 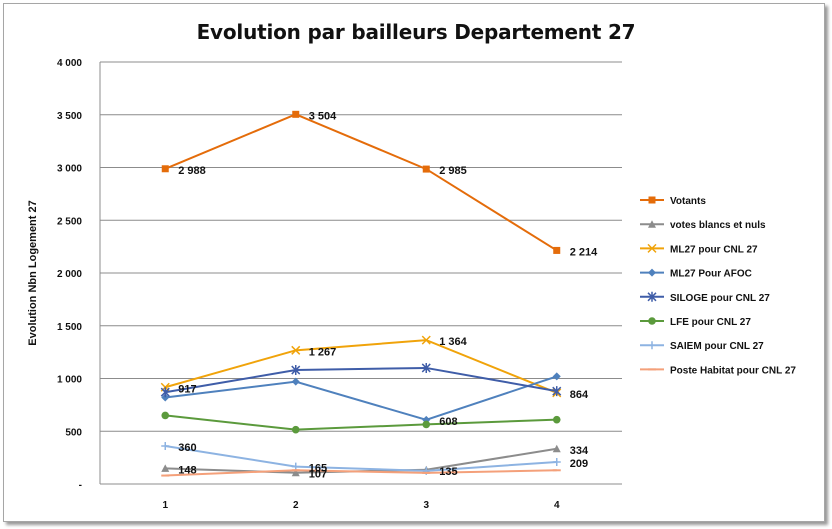 What do you see at coordinates (426, 505) in the screenshot?
I see `x-tick-label: 3` at bounding box center [426, 505].